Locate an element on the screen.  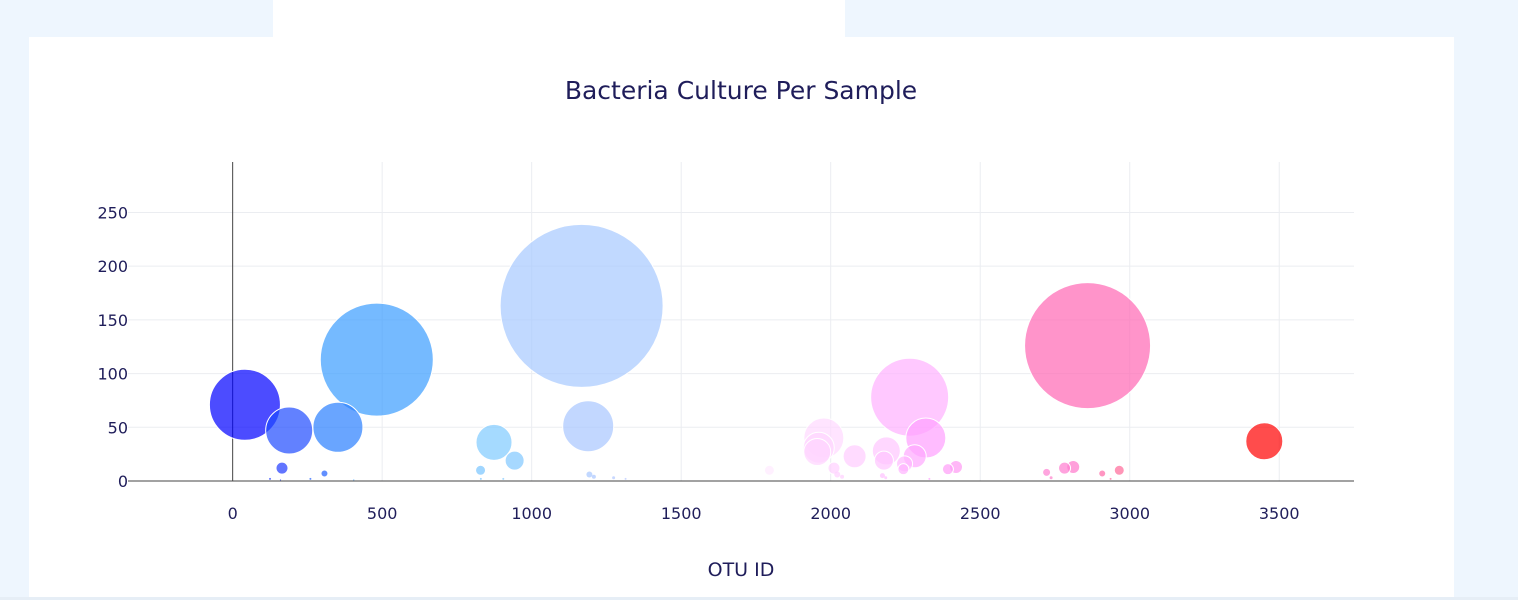
page-bottom-divider is located at coordinates (759, 598).